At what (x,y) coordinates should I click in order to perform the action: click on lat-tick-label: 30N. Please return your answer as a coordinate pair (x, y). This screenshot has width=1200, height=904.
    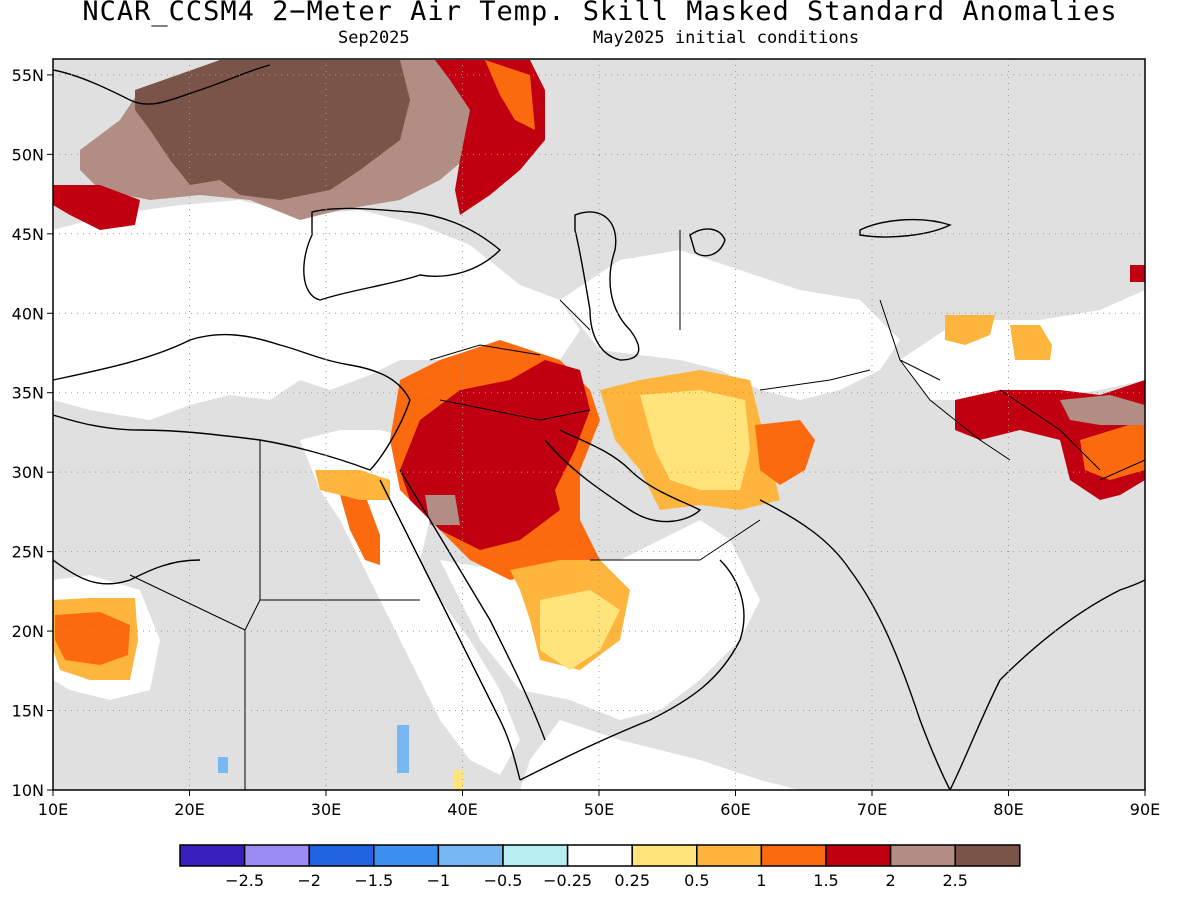
    Looking at the image, I should click on (28, 472).